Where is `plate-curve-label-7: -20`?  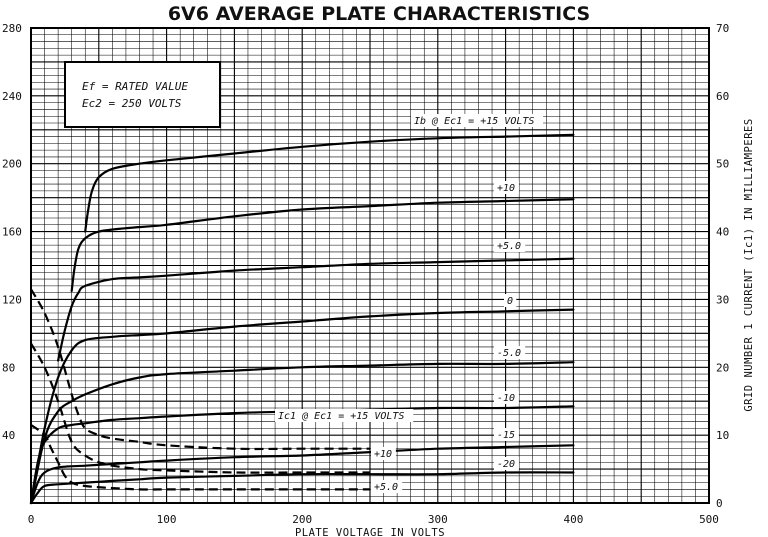 plate-curve-label-7: -20 is located at coordinates (506, 464).